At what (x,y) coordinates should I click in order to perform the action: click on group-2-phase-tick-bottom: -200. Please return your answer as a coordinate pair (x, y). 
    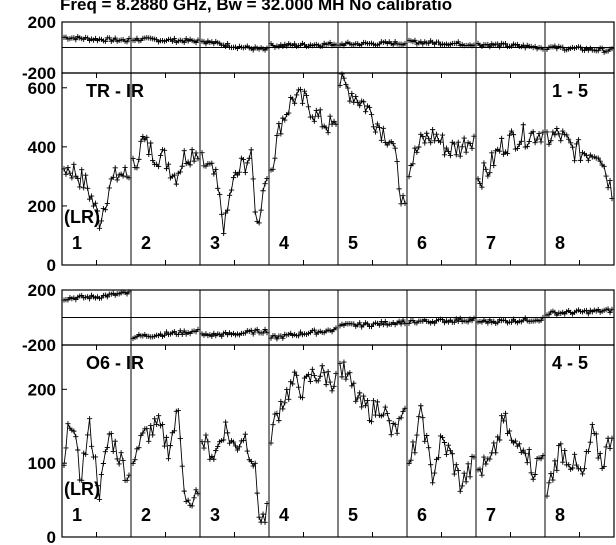
    Looking at the image, I should click on (39, 345).